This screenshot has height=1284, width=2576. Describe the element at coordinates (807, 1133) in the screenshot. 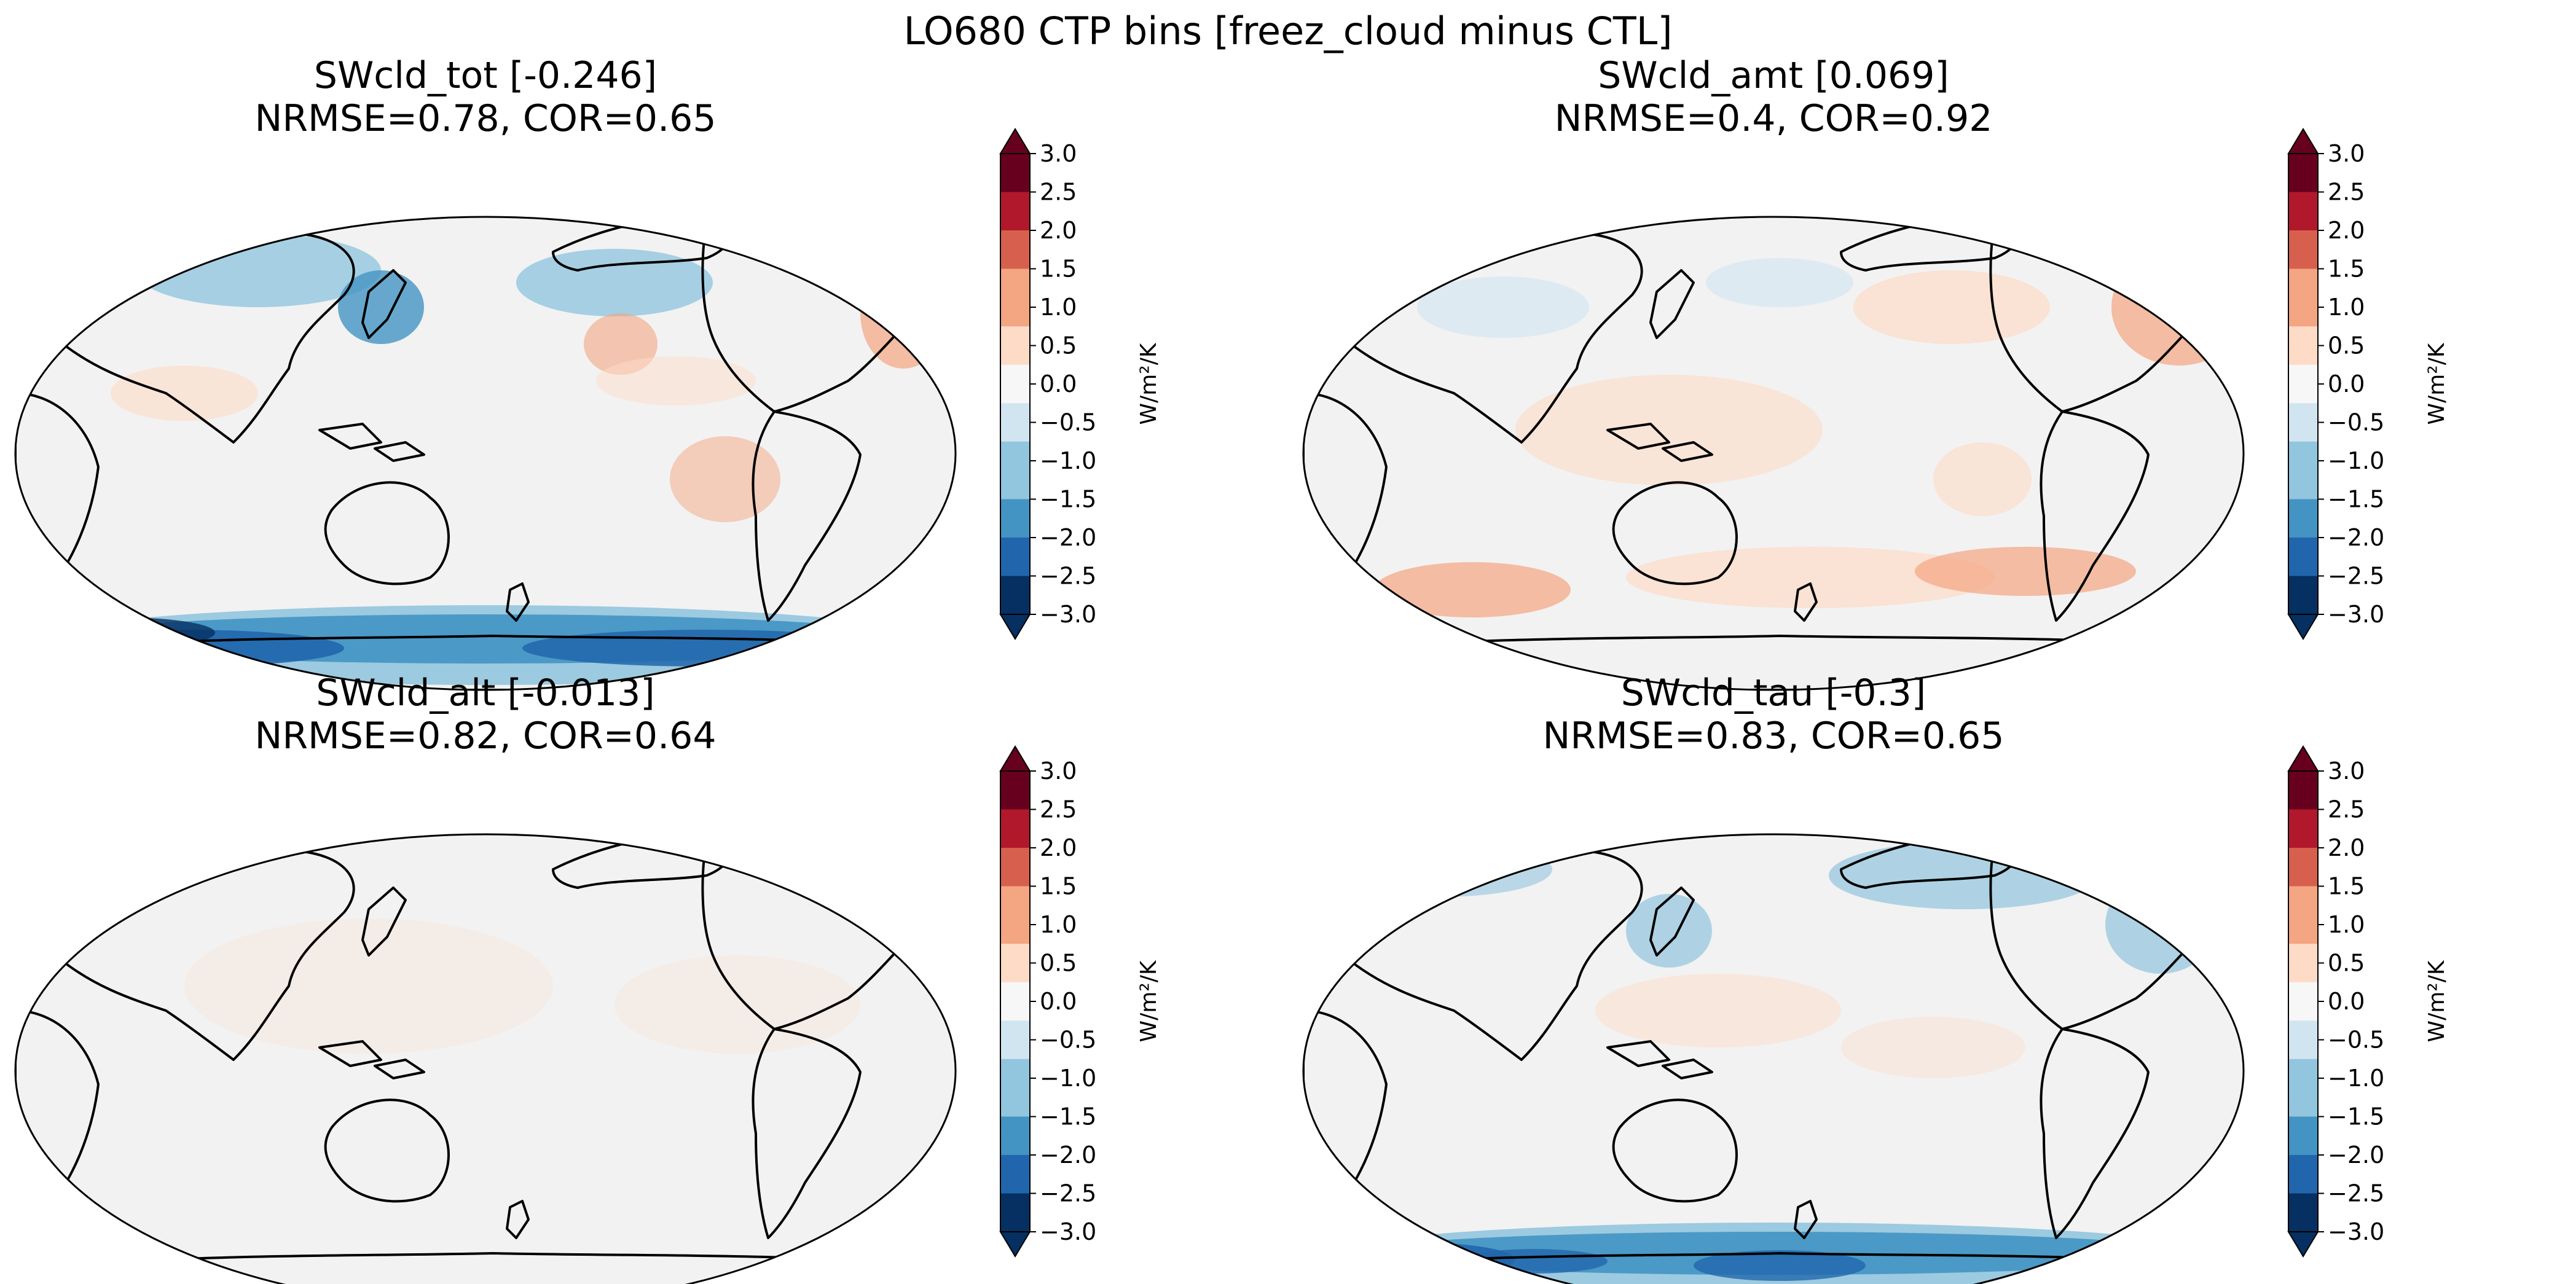

I see `coast-south-america` at that location.